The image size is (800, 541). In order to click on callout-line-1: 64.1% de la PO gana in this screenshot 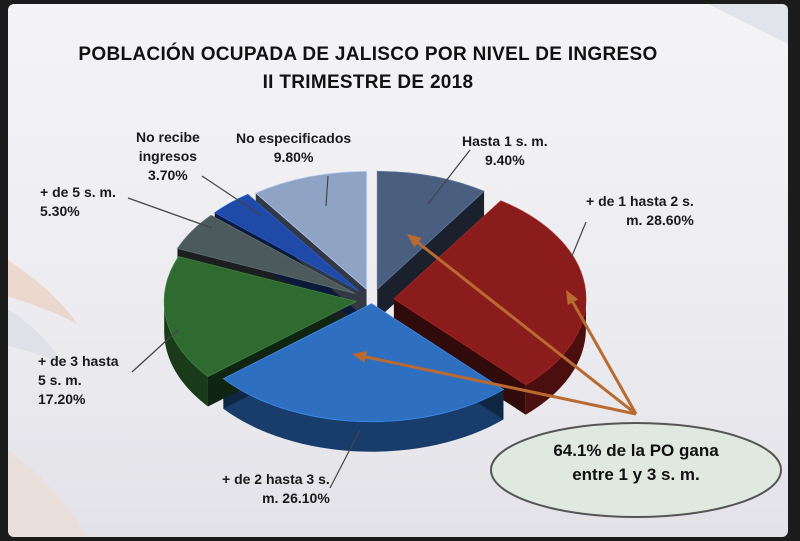, I will do `click(636, 450)`.